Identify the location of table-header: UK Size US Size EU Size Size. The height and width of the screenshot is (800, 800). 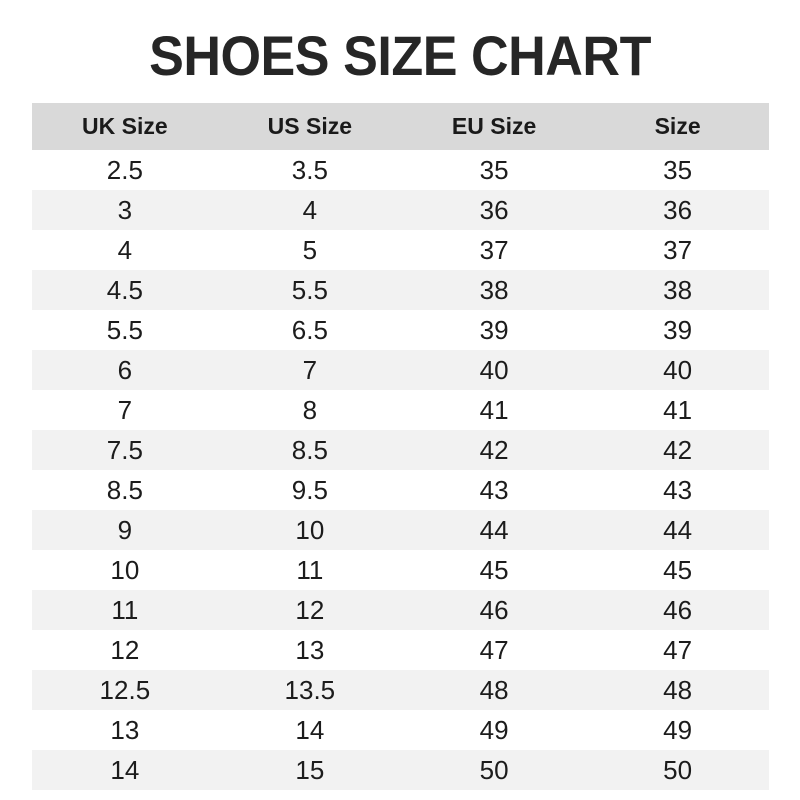
(400, 126).